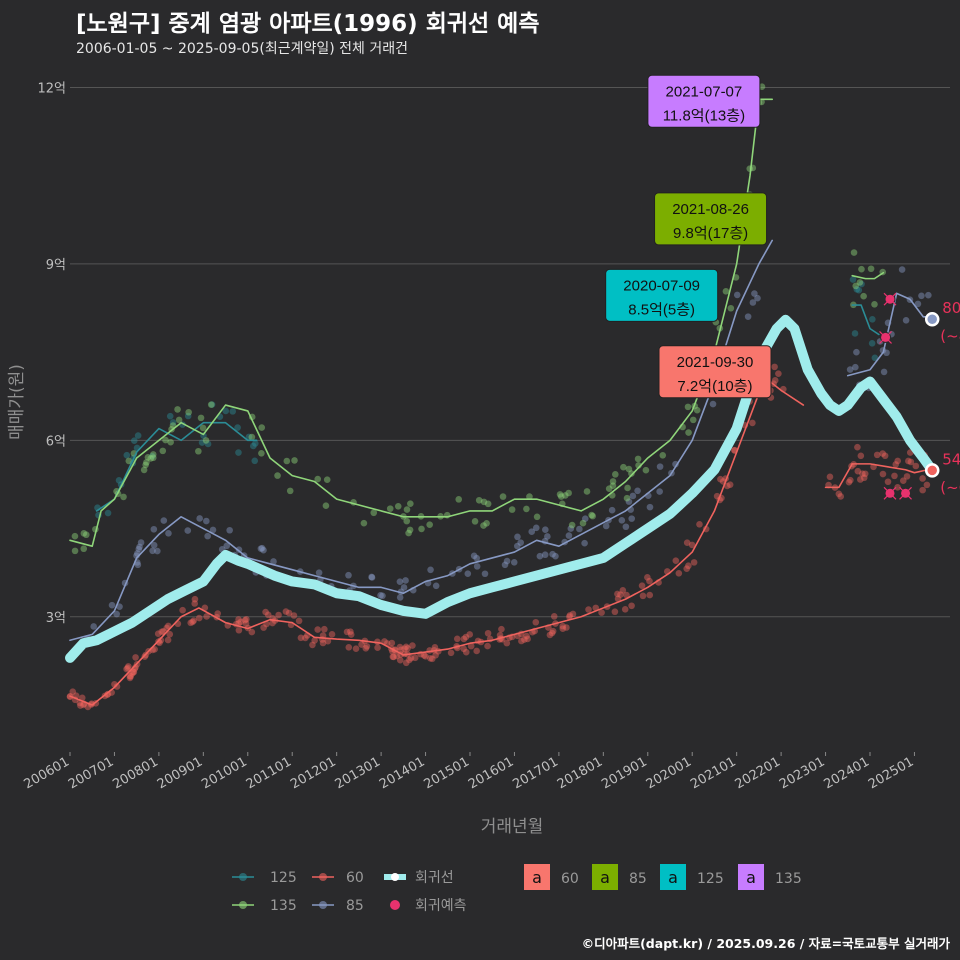 The image size is (960, 960). Describe the element at coordinates (661, 285) in the screenshot. I see `callout-date: 2020-07-09` at that location.